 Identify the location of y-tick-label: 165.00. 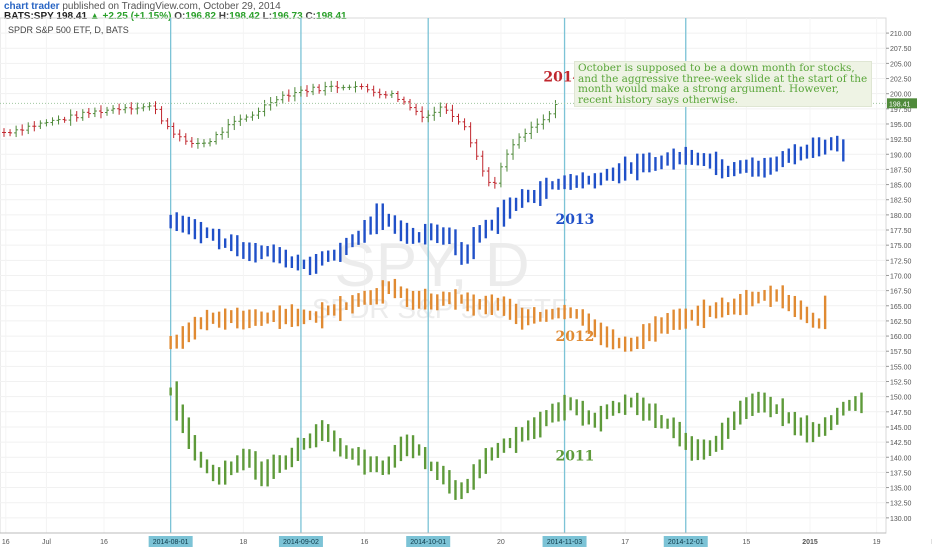
(901, 307).